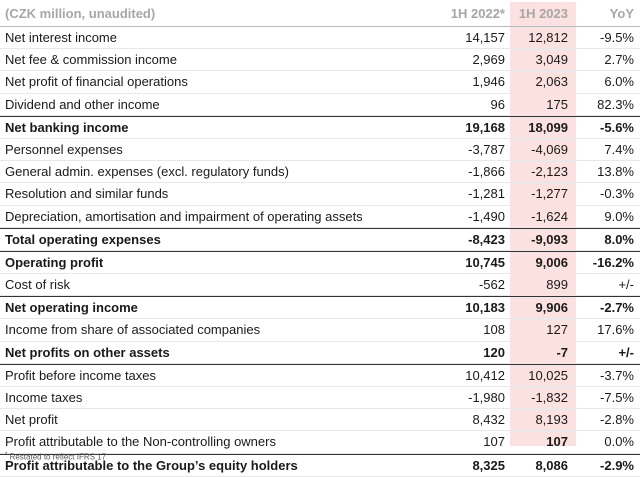  Describe the element at coordinates (617, 308) in the screenshot. I see `value-yoy: -2.7%` at that location.